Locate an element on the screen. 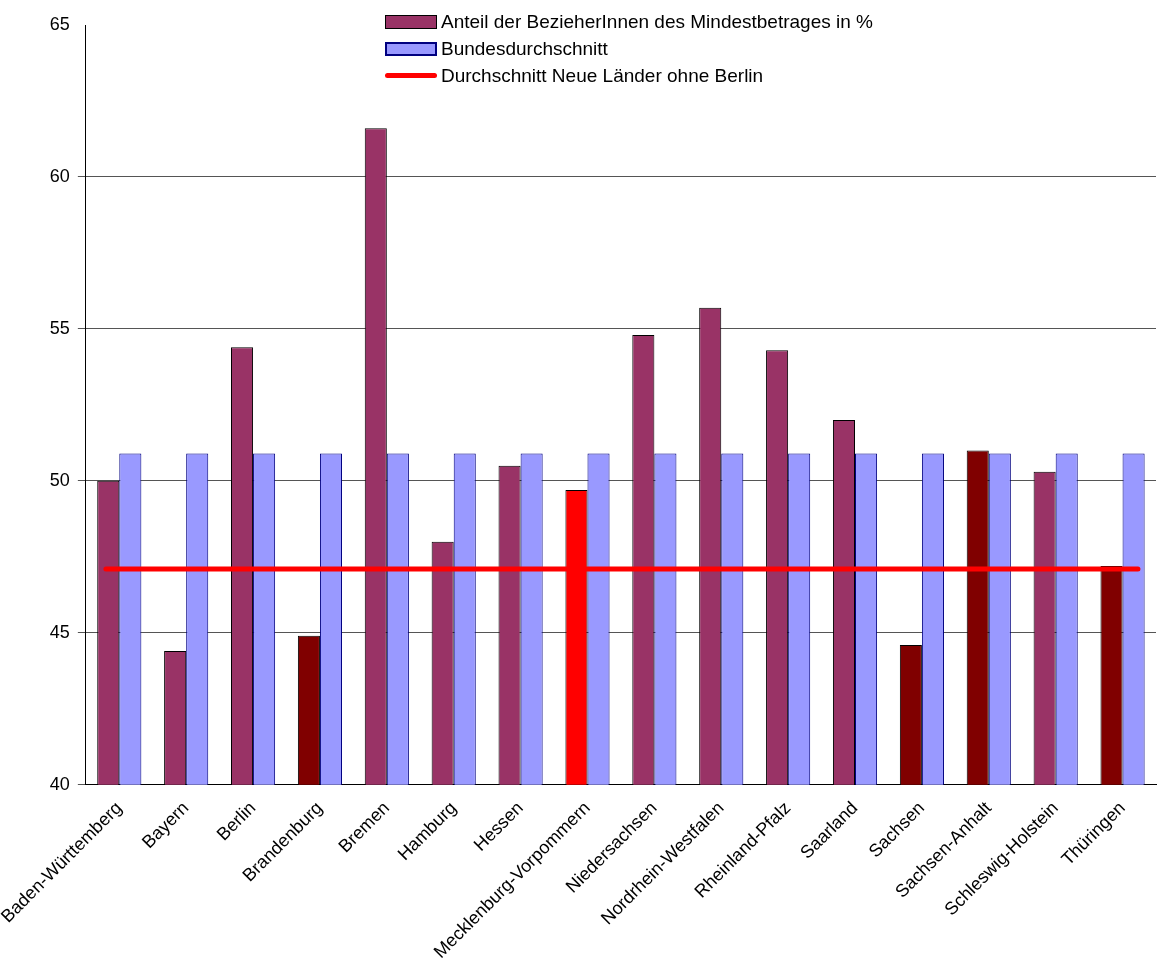 The height and width of the screenshot is (971, 1158). y-tick-label: 50 is located at coordinates (59, 479).